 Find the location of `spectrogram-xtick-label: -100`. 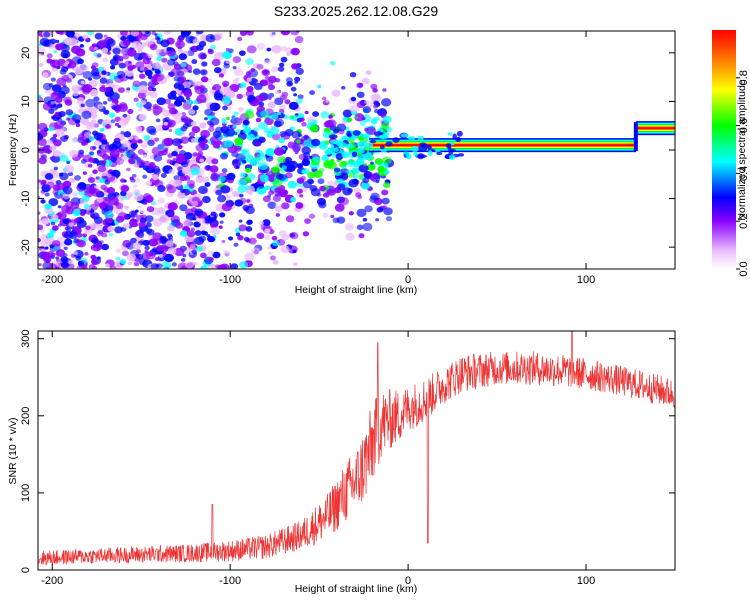

spectrogram-xtick-label: -100 is located at coordinates (230, 280).